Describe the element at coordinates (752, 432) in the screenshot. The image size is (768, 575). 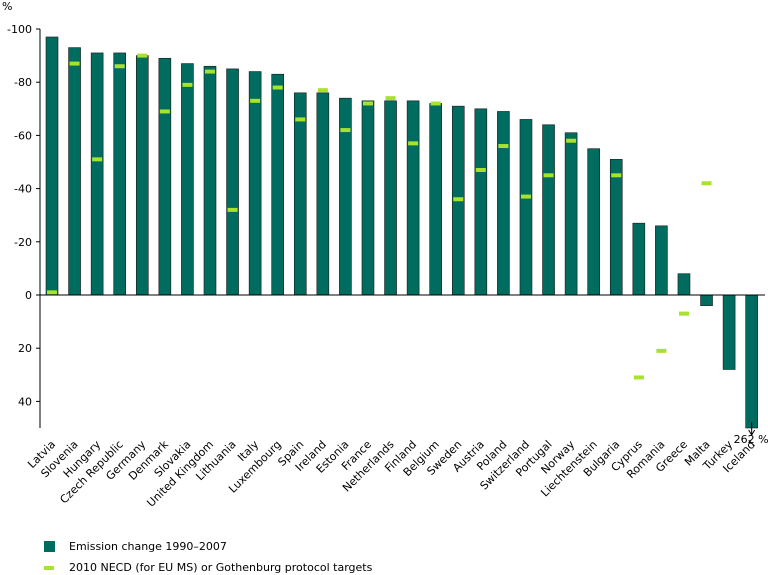
I see `annotation-arrow-head` at that location.